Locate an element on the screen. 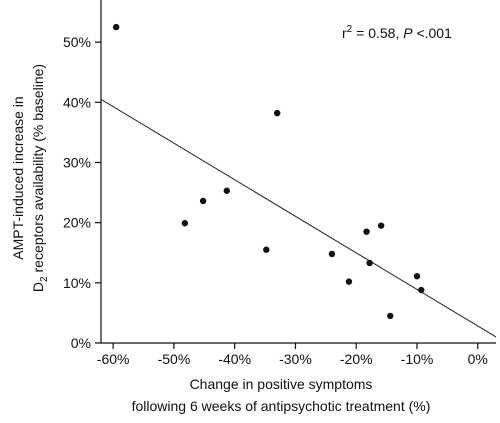 This screenshot has width=500, height=423. y-tick-label: 50% is located at coordinates (77, 42).